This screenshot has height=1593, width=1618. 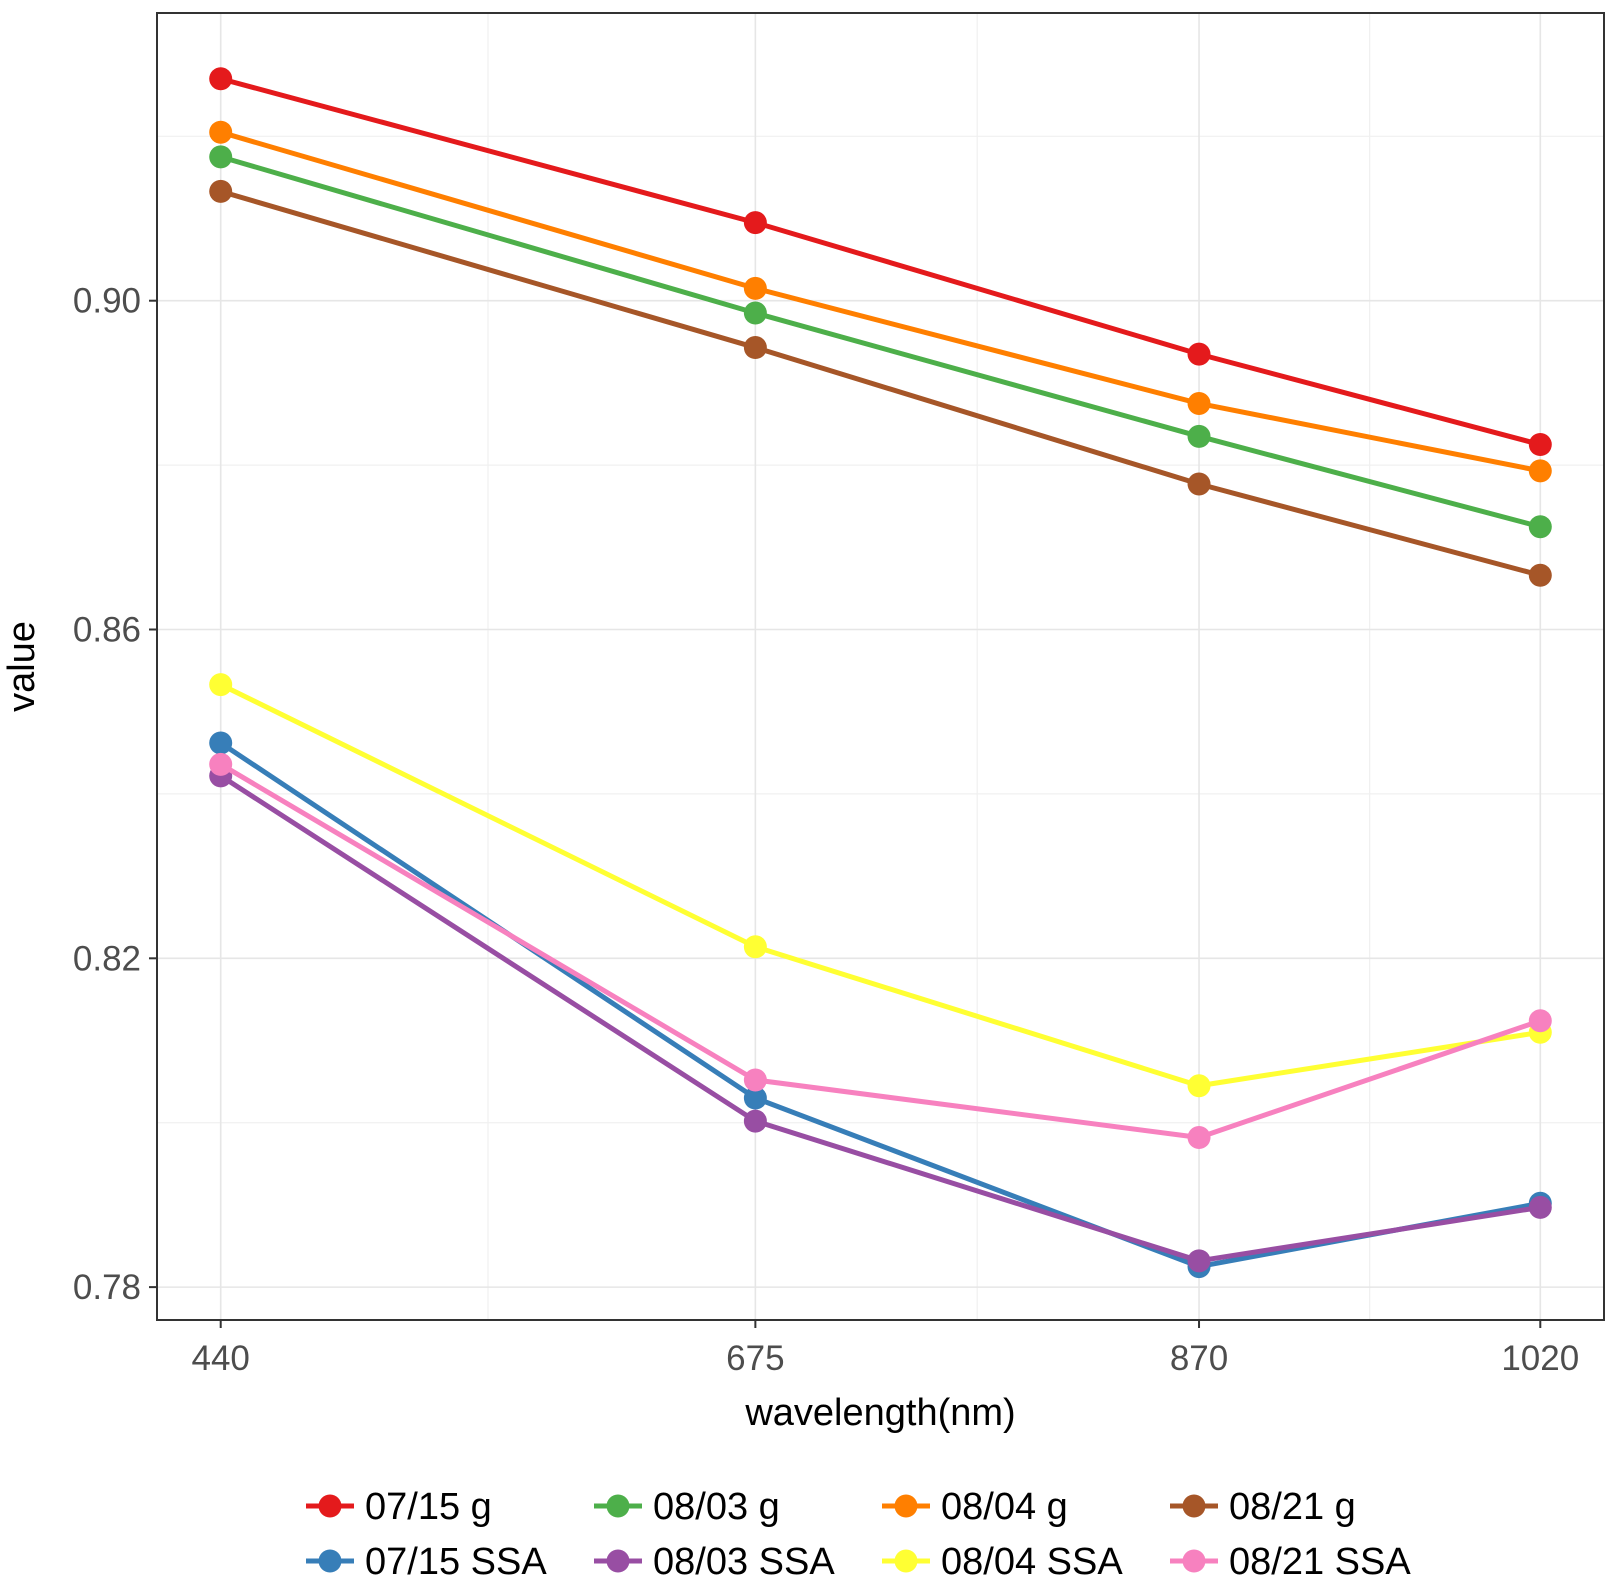 What do you see at coordinates (879, 1413) in the screenshot?
I see `x-axis-title: wavelength(nm)` at bounding box center [879, 1413].